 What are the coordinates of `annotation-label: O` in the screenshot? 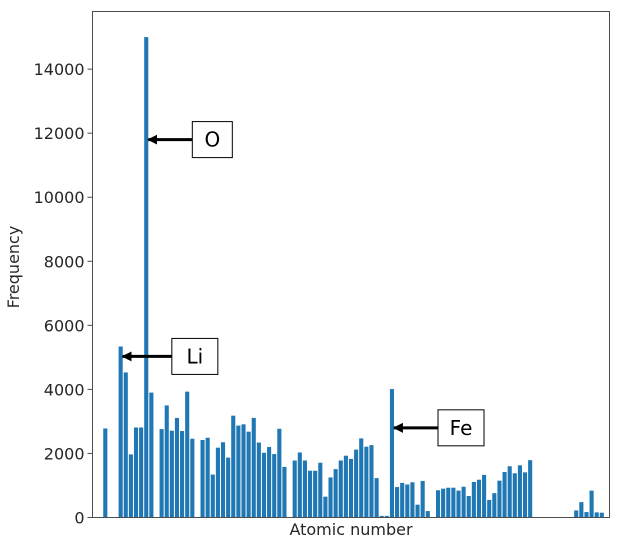 It's located at (212, 140).